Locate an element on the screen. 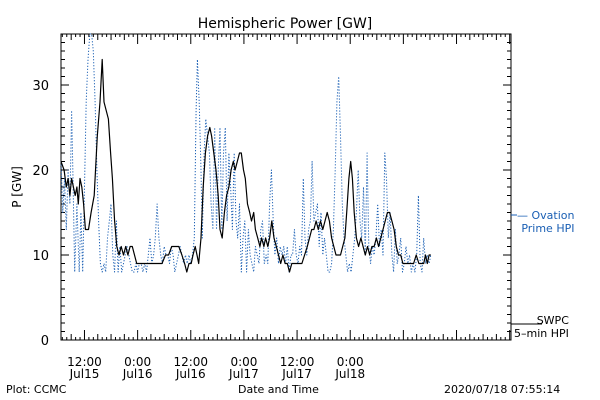  legend-ovation-line2: Prime HPI is located at coordinates (548, 228).